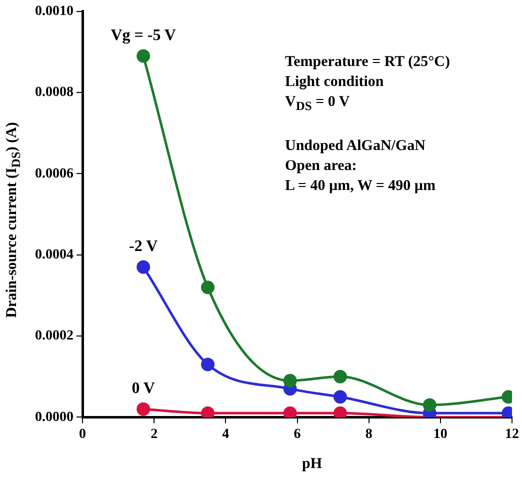 This screenshot has height=484, width=522. What do you see at coordinates (355, 146) in the screenshot?
I see `annotation: Undoped AlGaN/GaN` at bounding box center [355, 146].